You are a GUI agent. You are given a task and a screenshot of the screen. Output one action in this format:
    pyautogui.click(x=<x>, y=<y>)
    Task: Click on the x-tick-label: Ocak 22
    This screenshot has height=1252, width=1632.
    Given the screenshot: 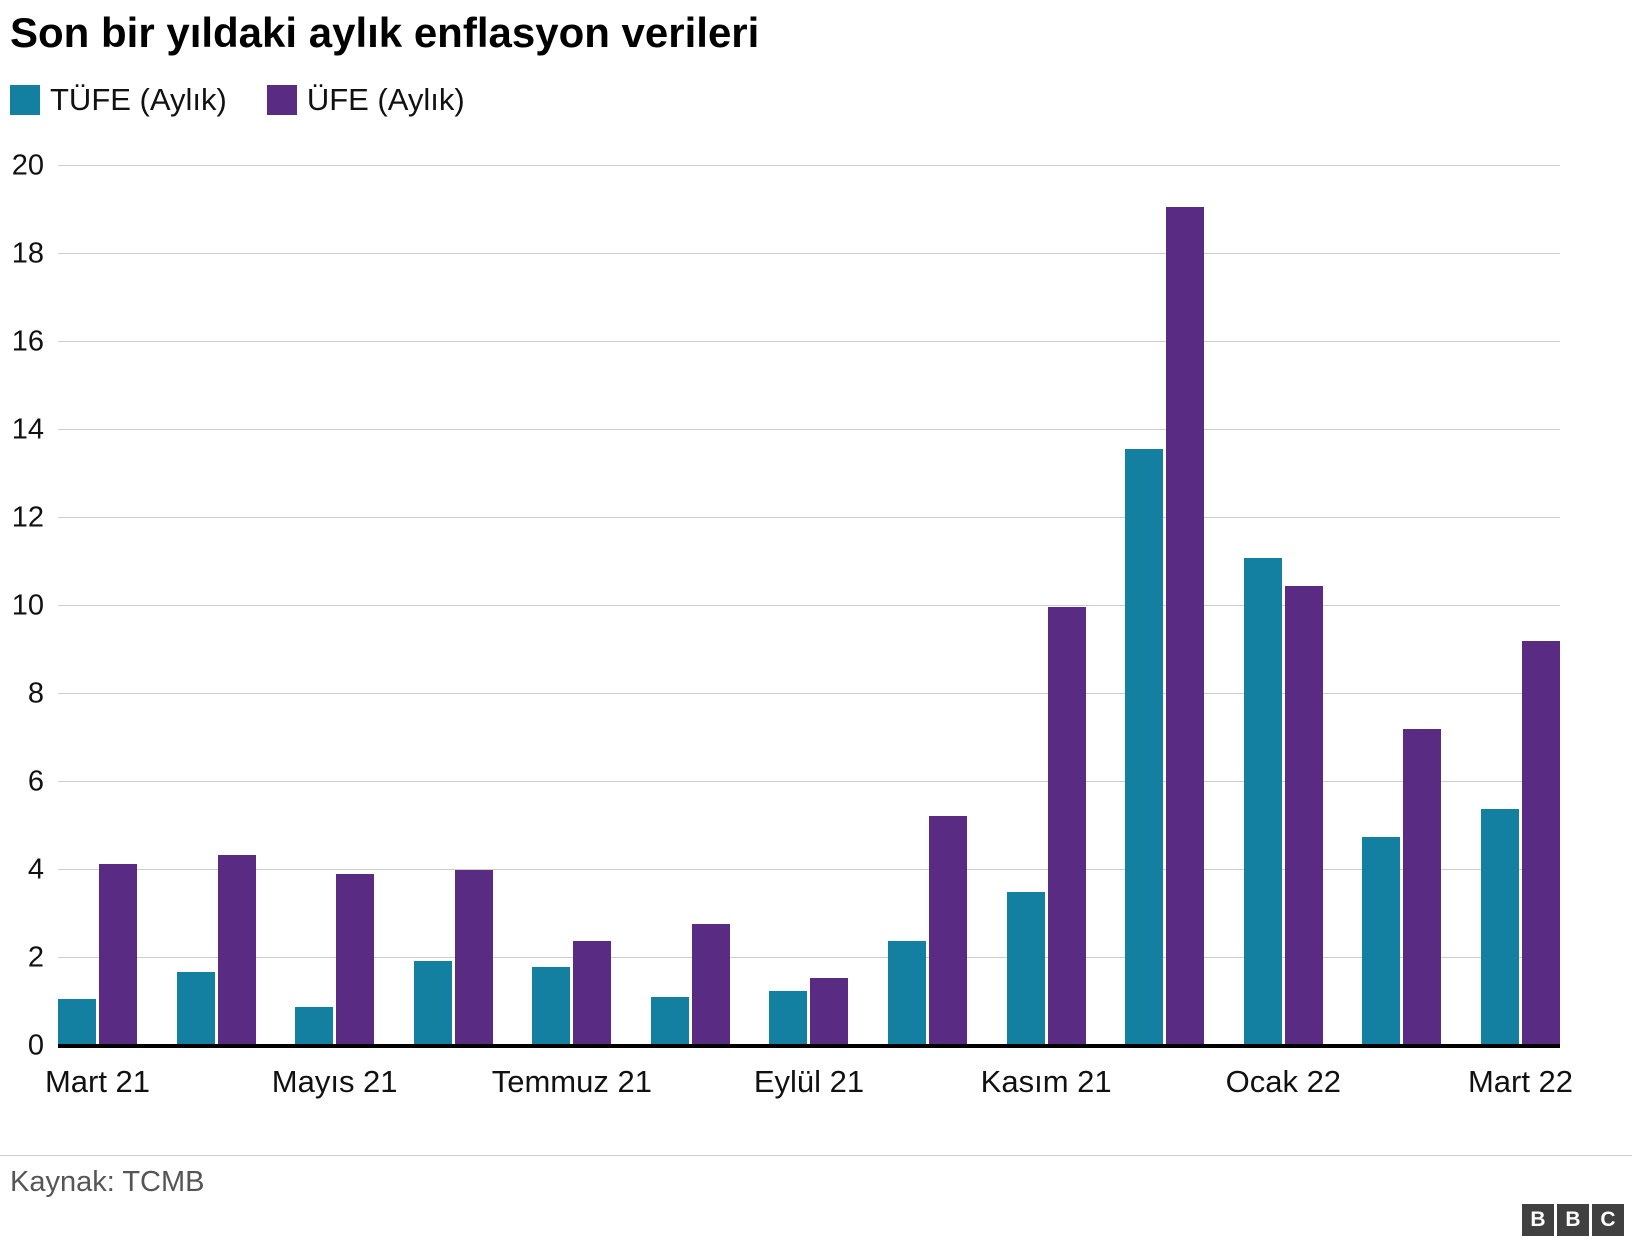 What is the action you would take?
    pyautogui.click(x=1283, y=1082)
    